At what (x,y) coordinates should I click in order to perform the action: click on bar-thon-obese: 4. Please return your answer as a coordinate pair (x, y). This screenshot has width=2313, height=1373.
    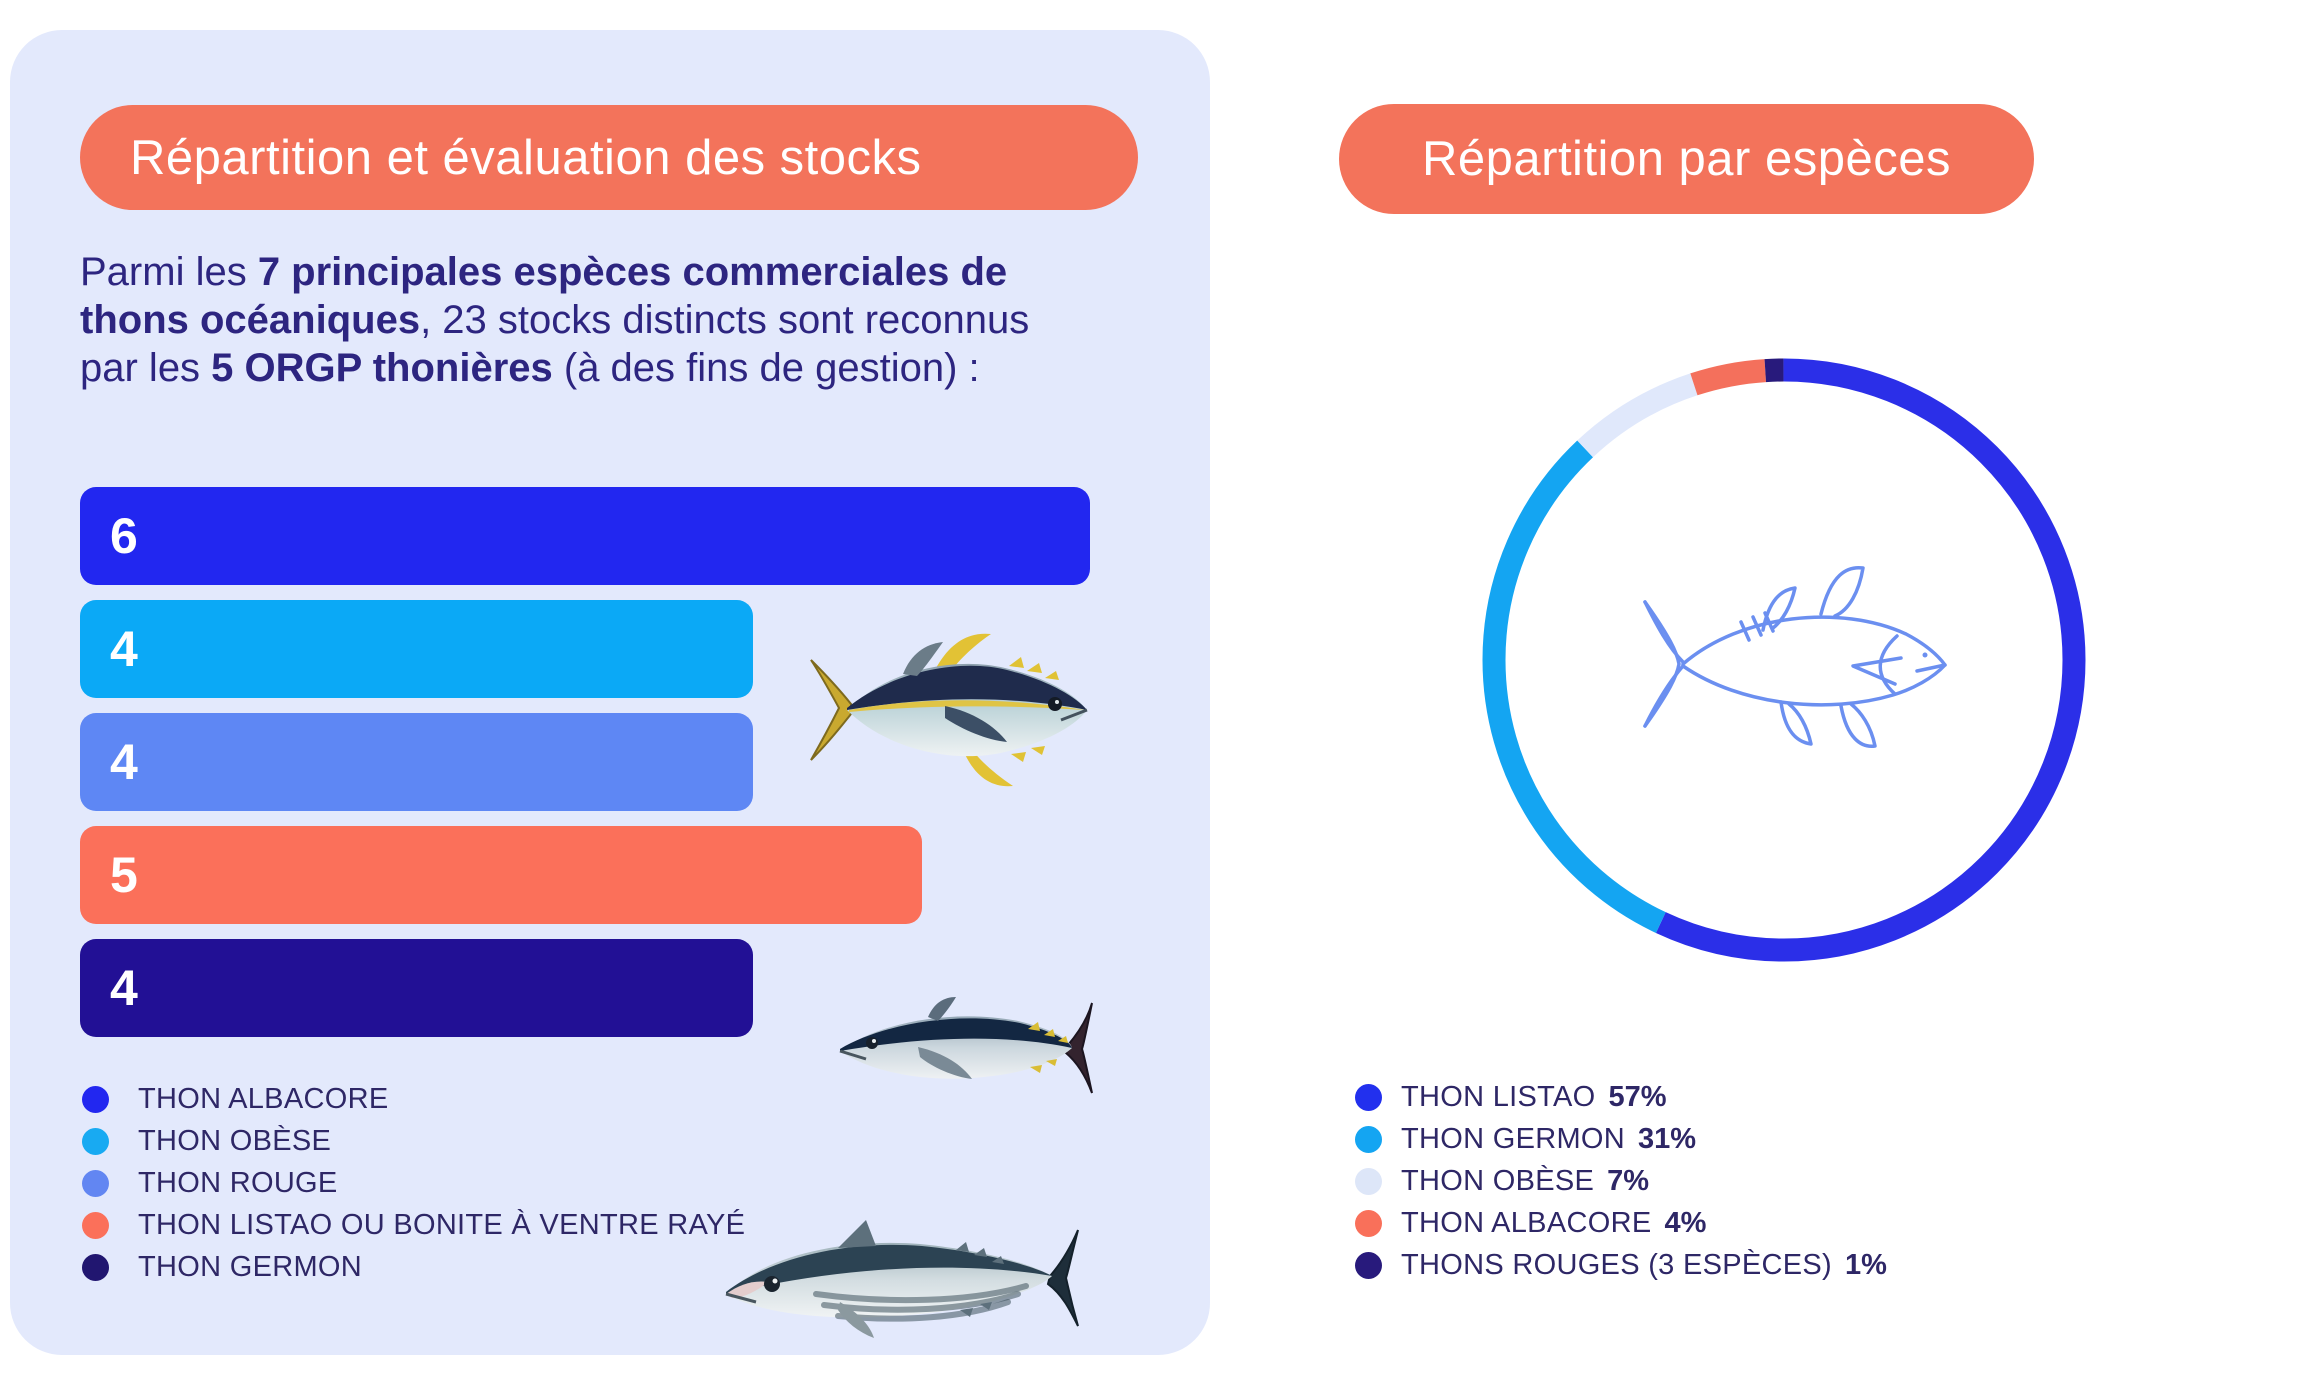
    Looking at the image, I should click on (416, 649).